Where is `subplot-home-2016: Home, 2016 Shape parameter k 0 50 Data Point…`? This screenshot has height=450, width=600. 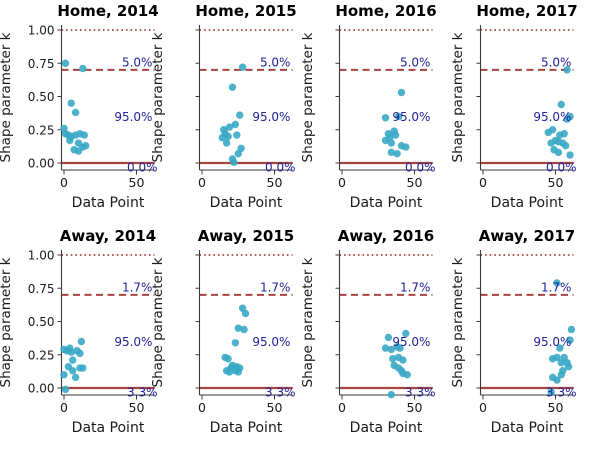
subplot-home-2016: Home, 2016 Shape parameter k 0 50 Data Point… is located at coordinates (368, 106).